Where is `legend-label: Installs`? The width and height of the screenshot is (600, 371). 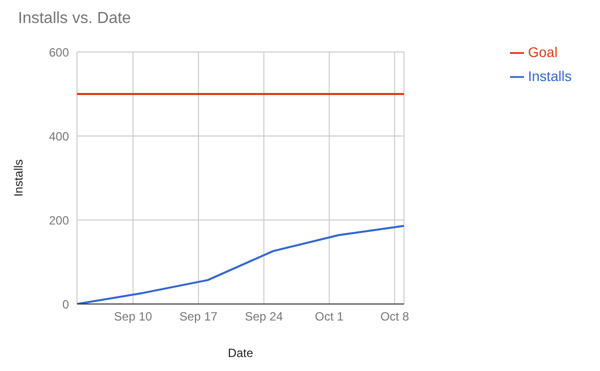
legend-label: Installs is located at coordinates (550, 76).